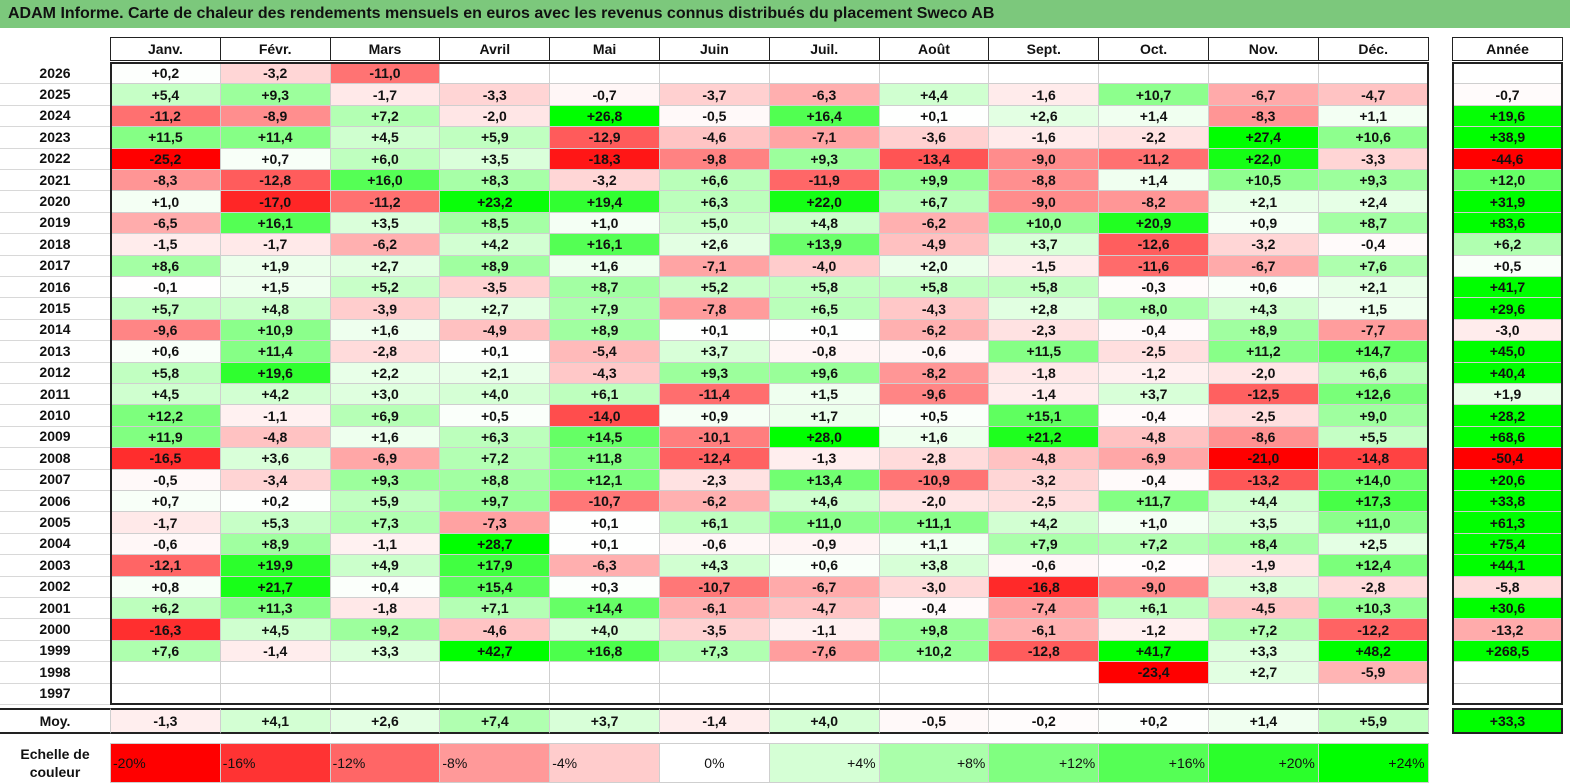 Image resolution: width=1570 pixels, height=783 pixels. Describe the element at coordinates (1153, 629) in the screenshot. I see `heat-cell: -1,2` at that location.